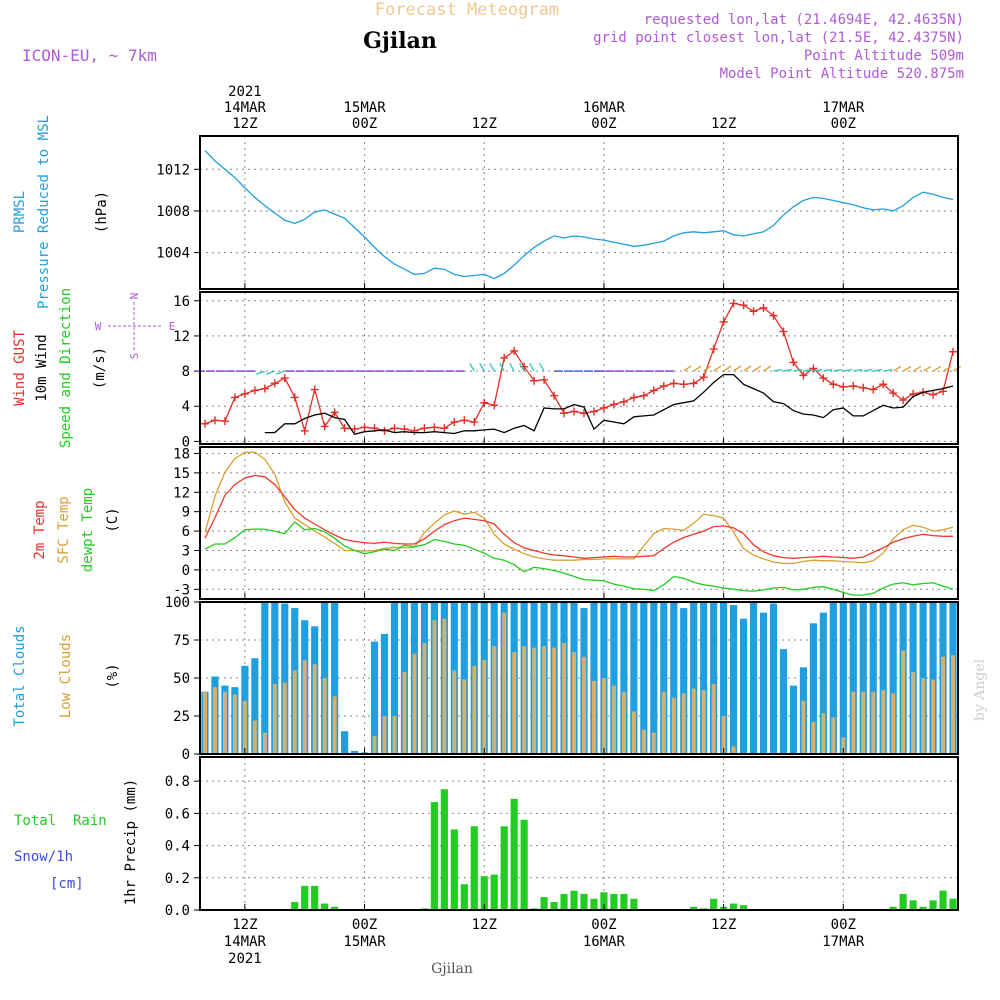 The image size is (1000, 1000). What do you see at coordinates (98, 326) in the screenshot?
I see `compass-w: W` at bounding box center [98, 326].